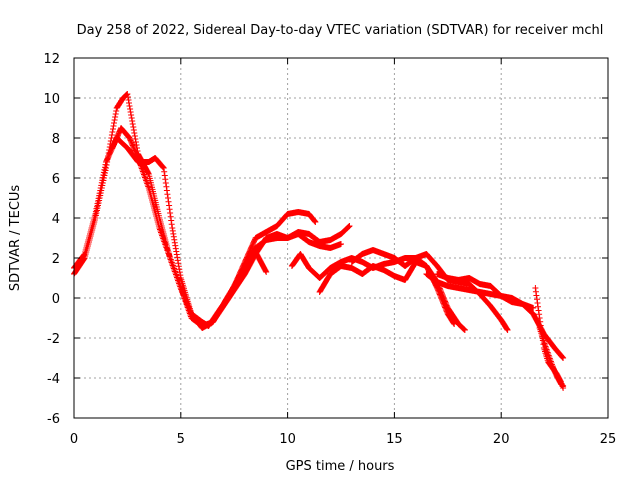  What do you see at coordinates (56, 179) in the screenshot?
I see `y-tick-label: 6` at bounding box center [56, 179].